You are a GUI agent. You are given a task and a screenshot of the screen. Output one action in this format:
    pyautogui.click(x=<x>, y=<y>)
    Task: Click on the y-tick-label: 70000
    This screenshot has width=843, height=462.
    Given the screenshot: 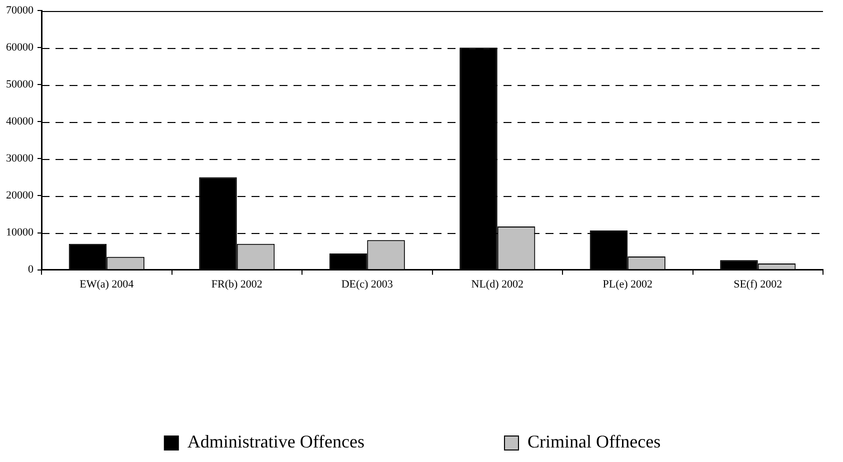 What is the action you would take?
    pyautogui.click(x=20, y=10)
    